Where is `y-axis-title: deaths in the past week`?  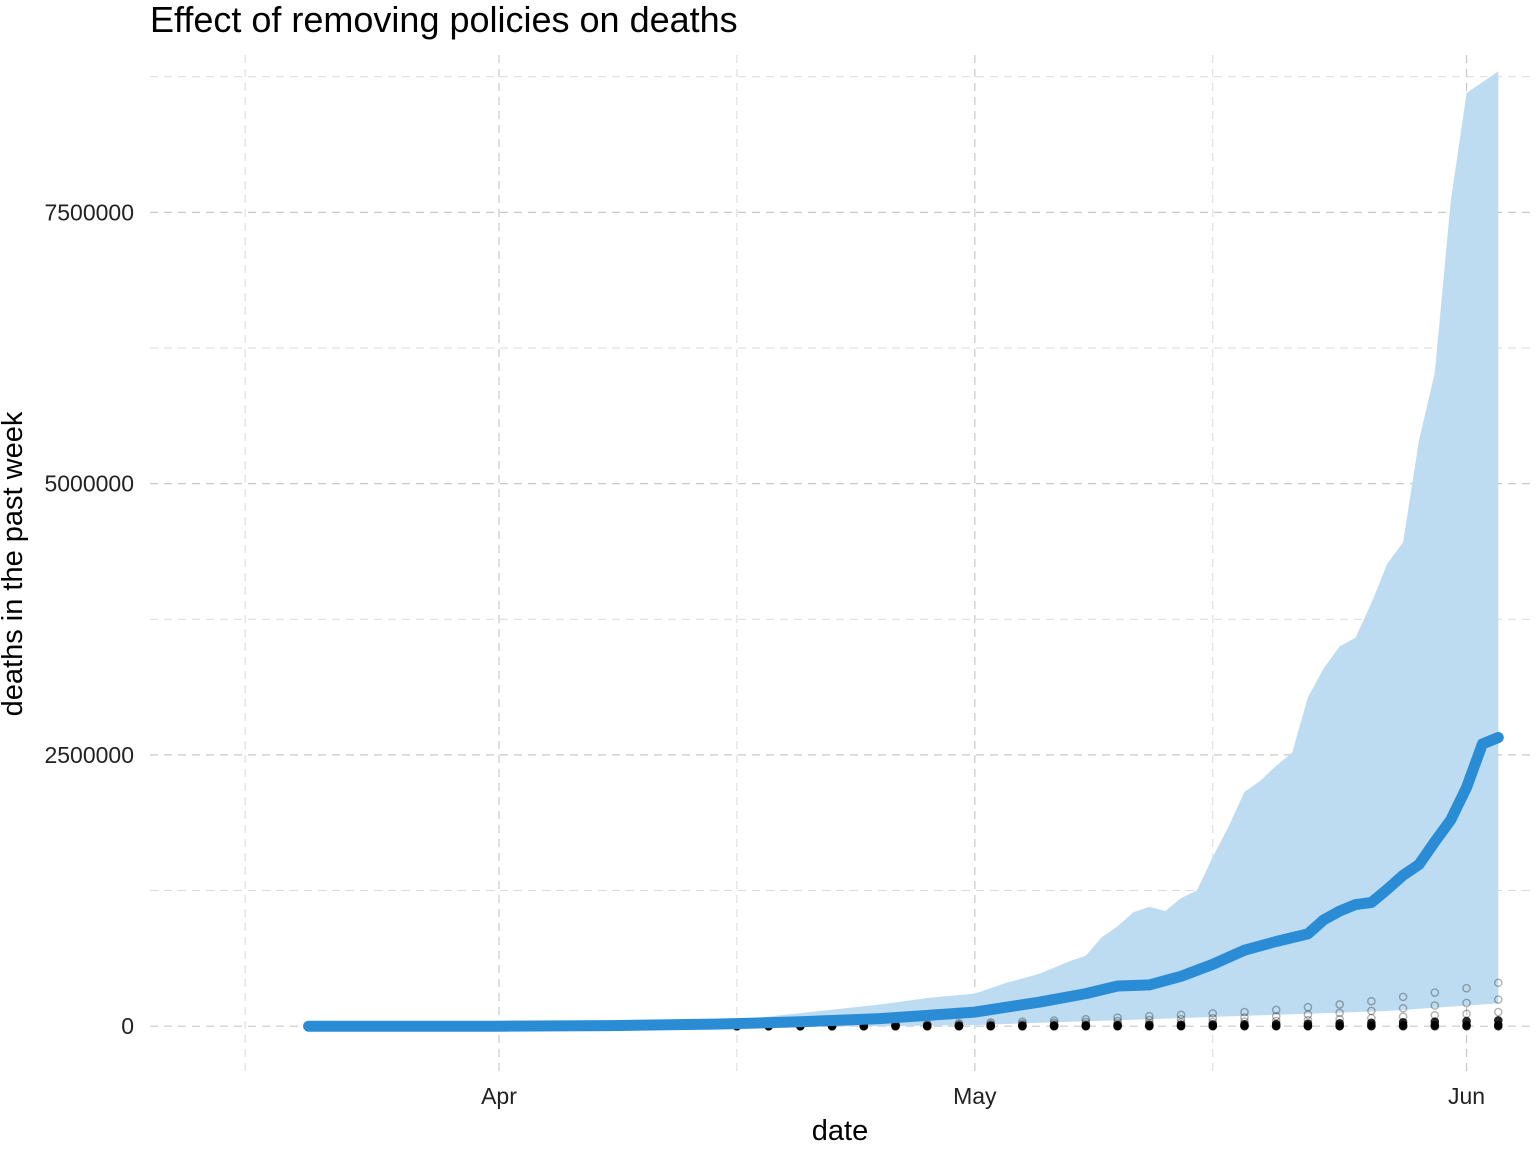
y-axis-title: deaths in the past week is located at coordinates (14, 563).